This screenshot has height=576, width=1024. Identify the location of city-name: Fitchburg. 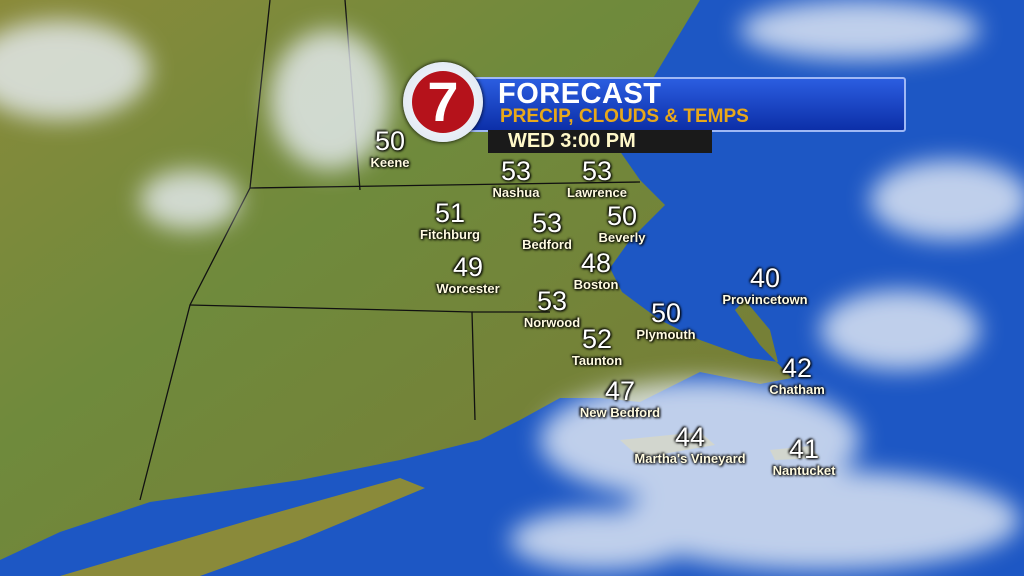
(450, 234).